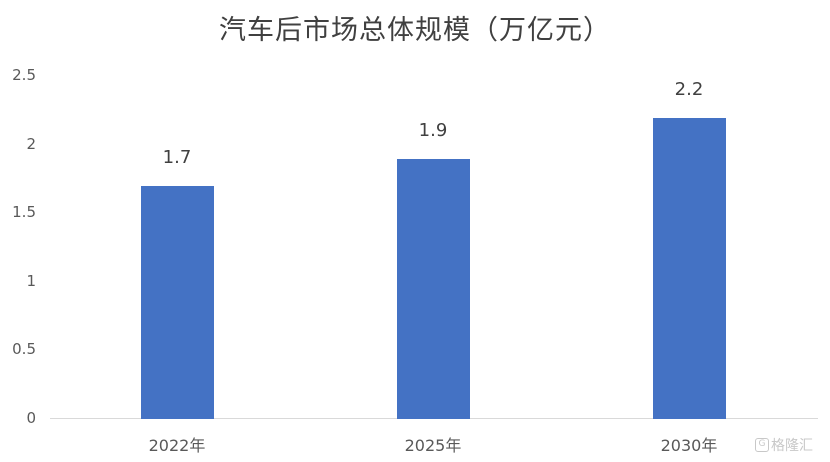 Image resolution: width=830 pixels, height=462 pixels. I want to click on x-tick-label: 2025年, so click(433, 445).